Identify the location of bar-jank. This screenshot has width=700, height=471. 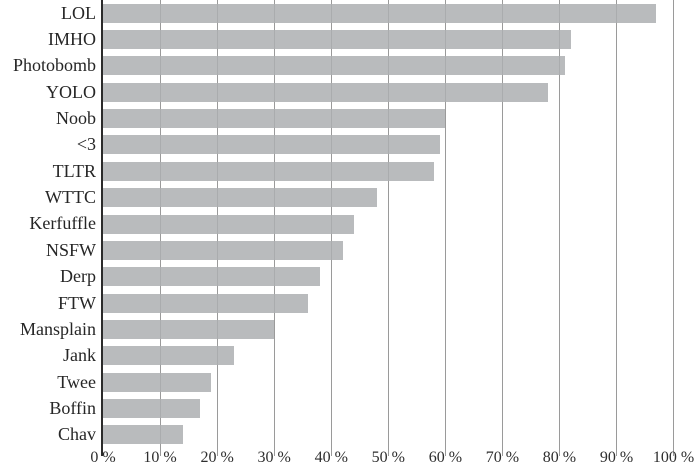
(169, 356).